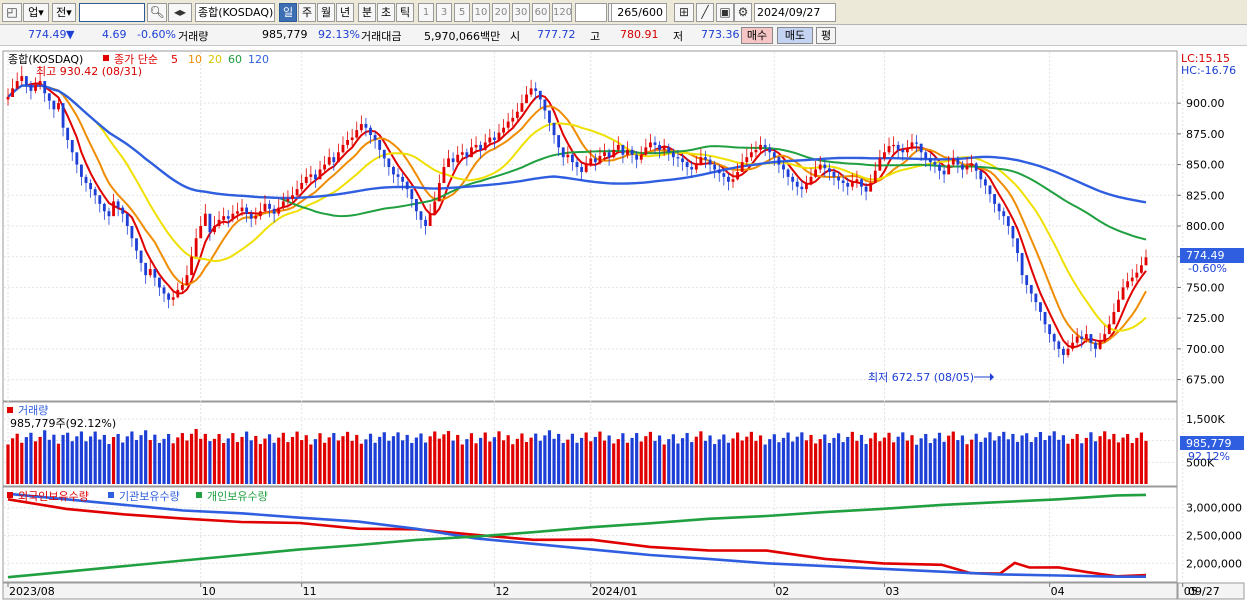 The image size is (1247, 601). Describe the element at coordinates (502, 591) in the screenshot. I see `month-label: 12` at that location.